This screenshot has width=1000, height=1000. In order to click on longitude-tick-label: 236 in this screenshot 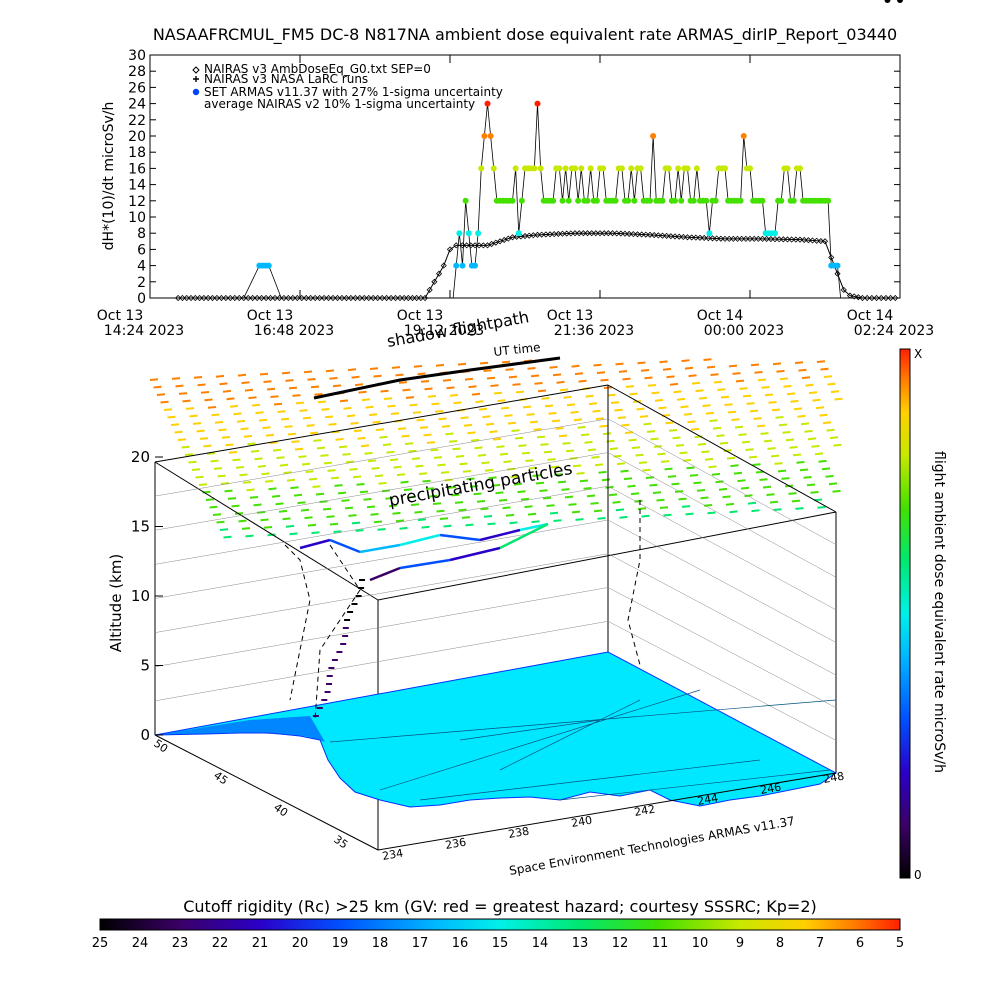, I will do `click(455, 844)`.